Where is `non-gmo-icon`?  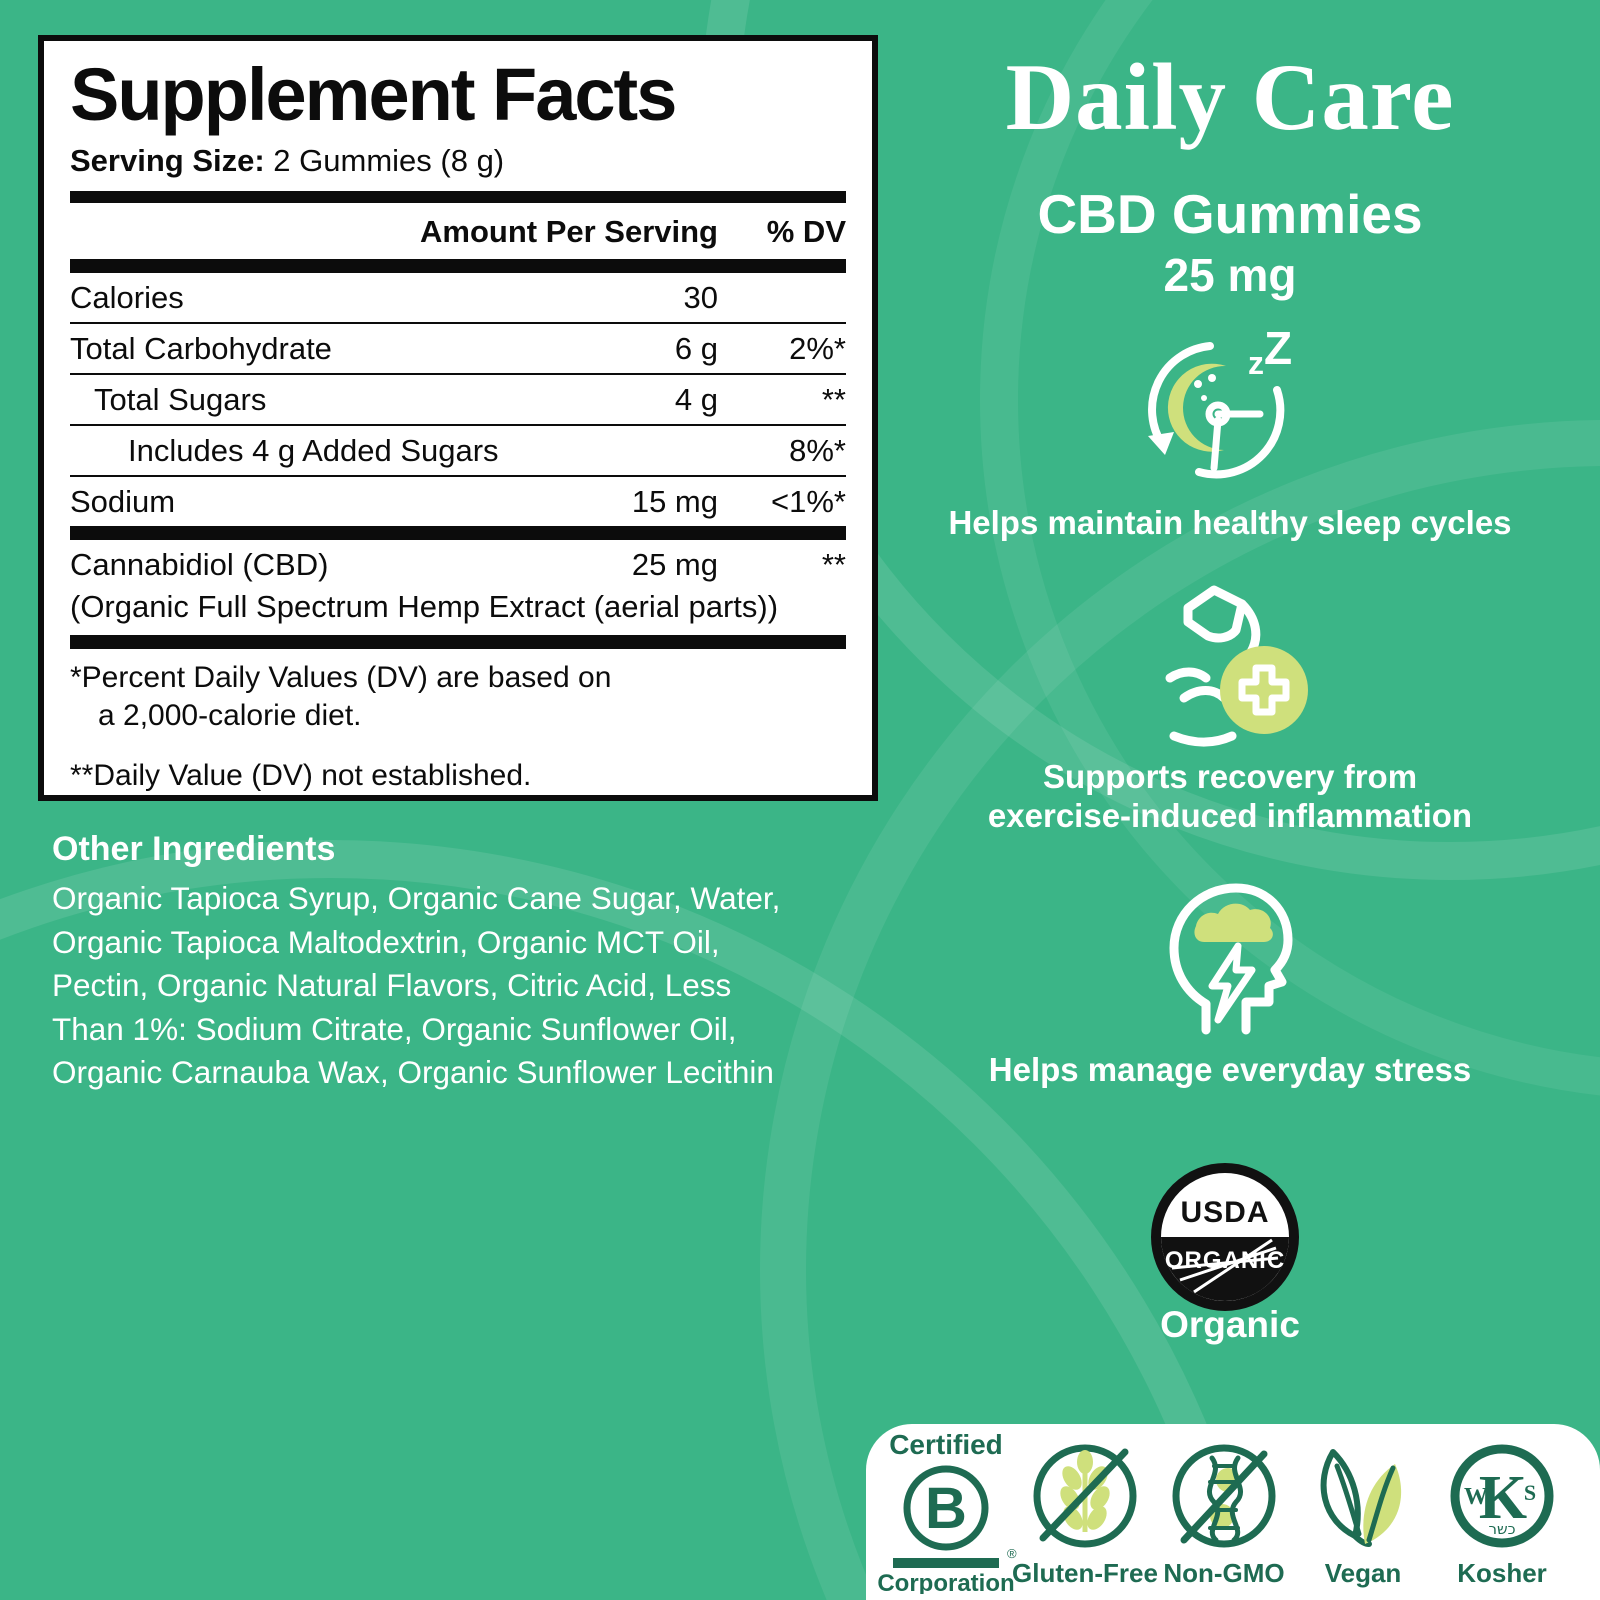
non-gmo-icon is located at coordinates (1224, 1496).